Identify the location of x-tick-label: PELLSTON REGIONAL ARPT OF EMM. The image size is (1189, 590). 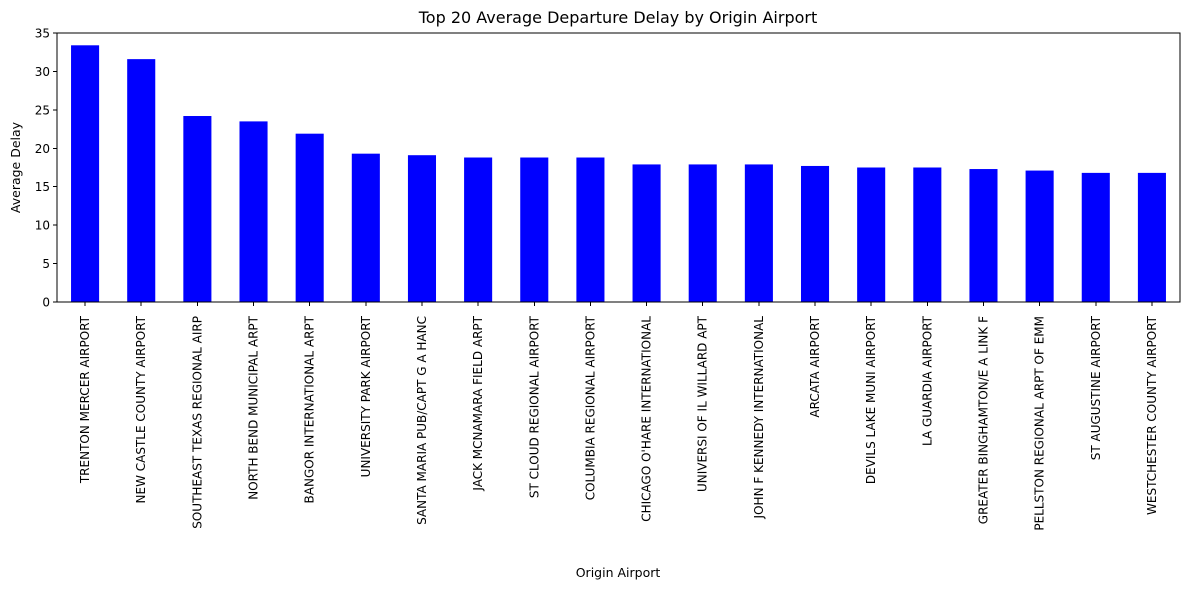
(1040, 423).